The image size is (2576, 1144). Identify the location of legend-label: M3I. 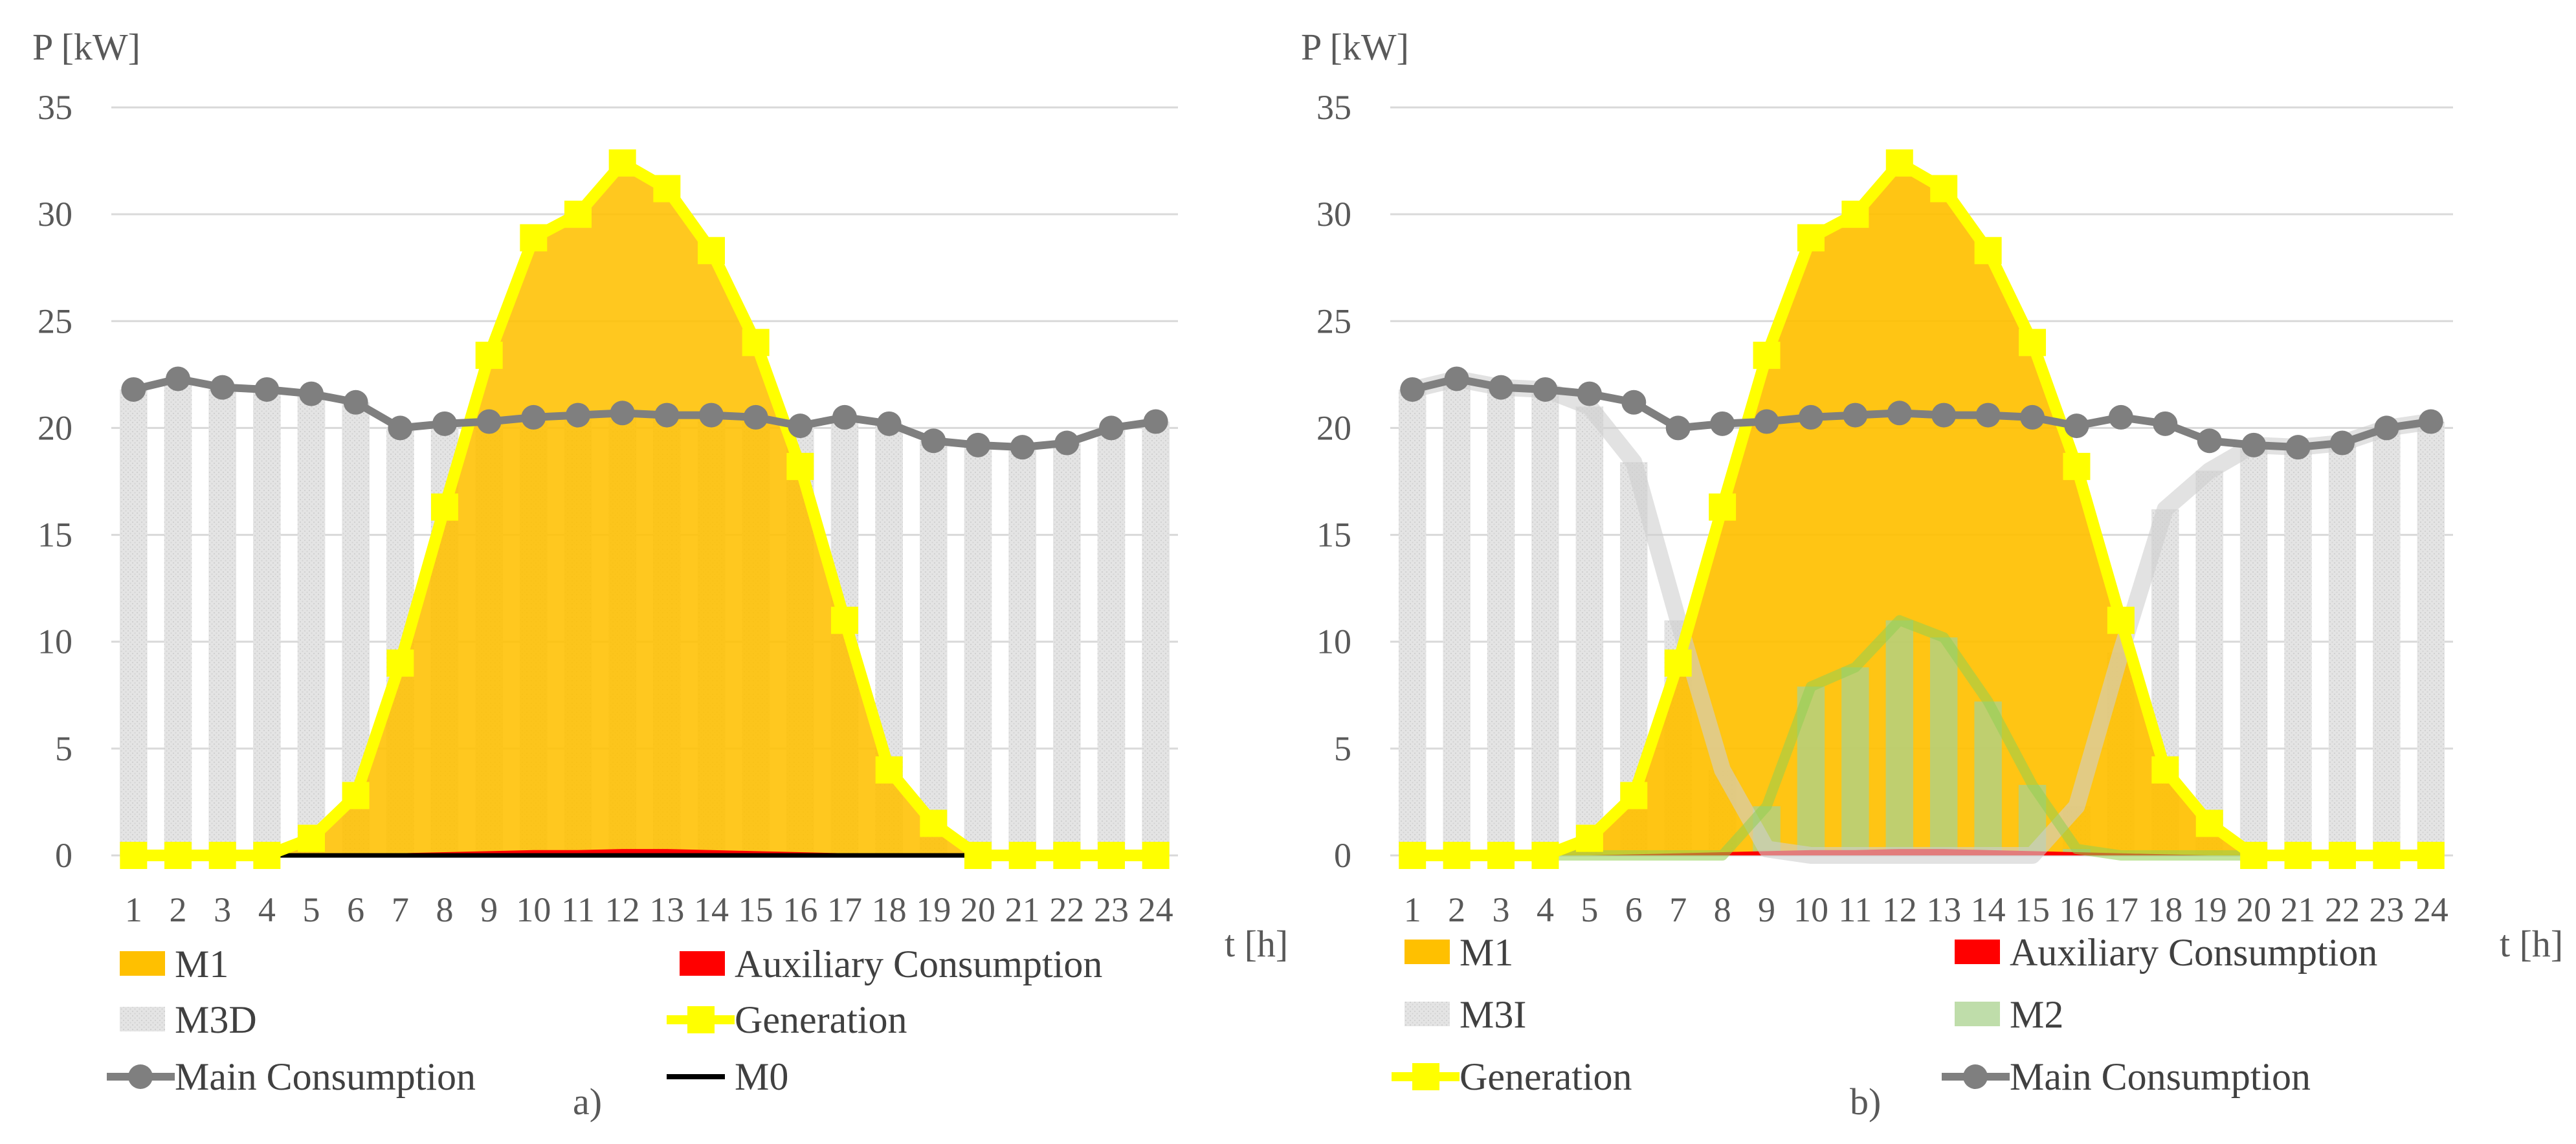
(1493, 1014).